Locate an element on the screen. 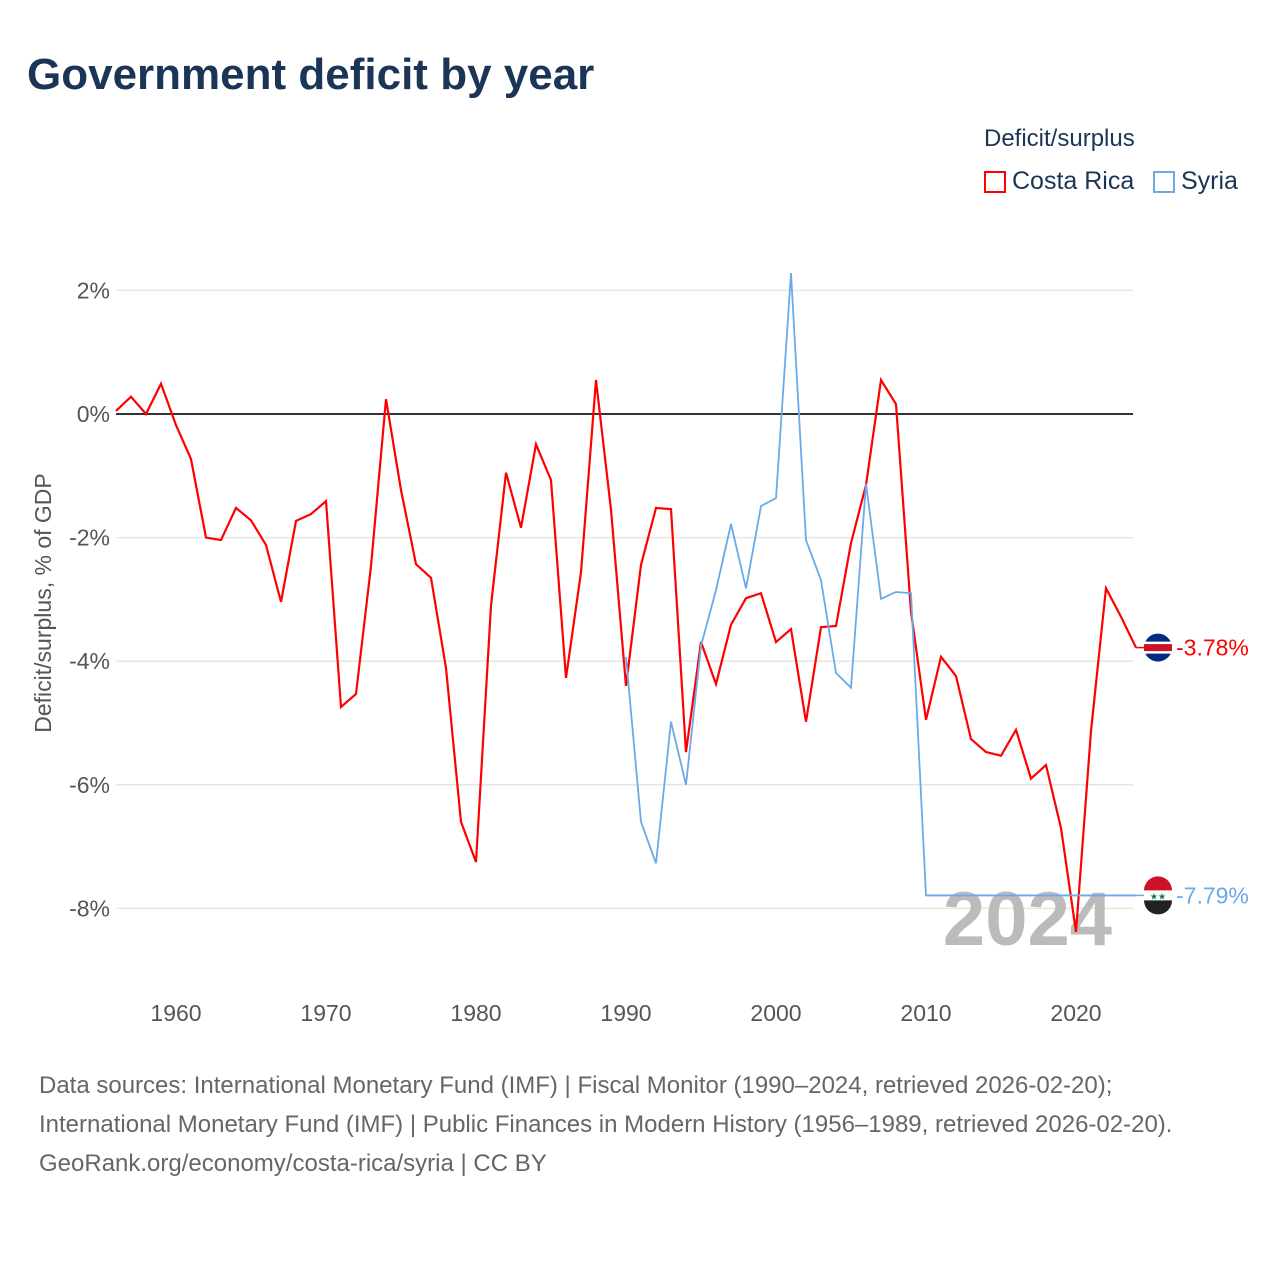 This screenshot has height=1280, width=1280. y-tick-label: -6% is located at coordinates (89, 785).